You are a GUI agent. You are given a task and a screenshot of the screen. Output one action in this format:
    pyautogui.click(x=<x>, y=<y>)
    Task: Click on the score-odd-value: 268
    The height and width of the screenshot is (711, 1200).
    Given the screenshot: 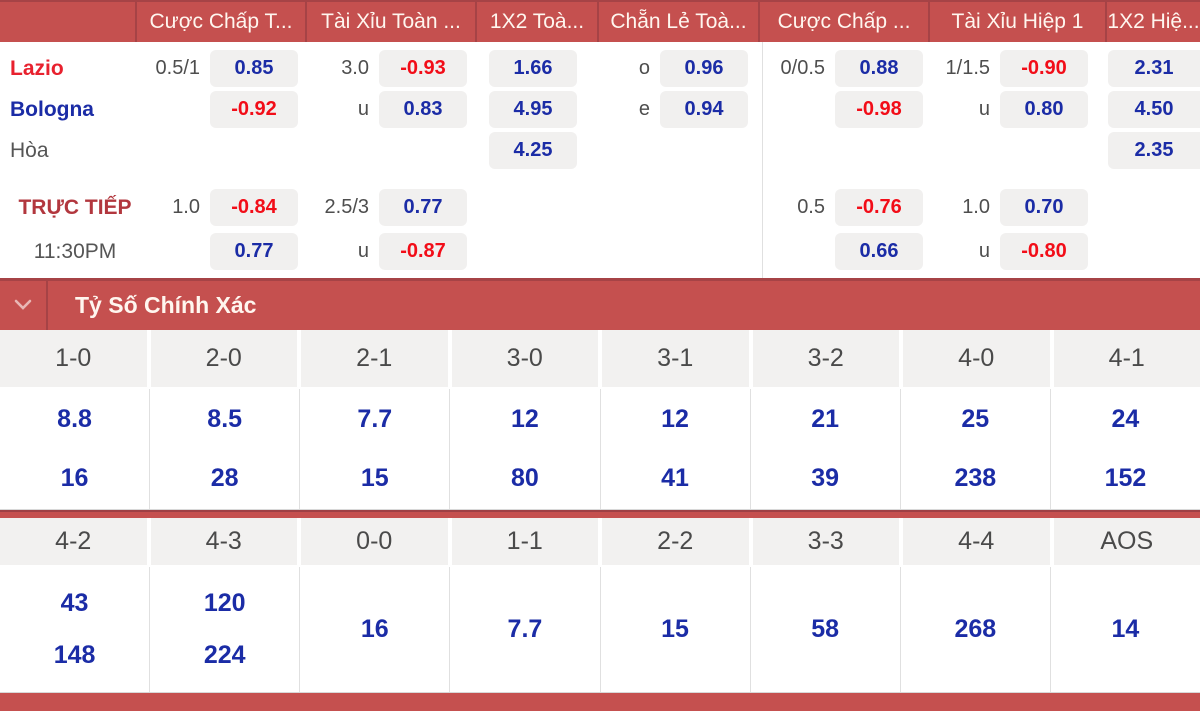 What is the action you would take?
    pyautogui.click(x=975, y=629)
    